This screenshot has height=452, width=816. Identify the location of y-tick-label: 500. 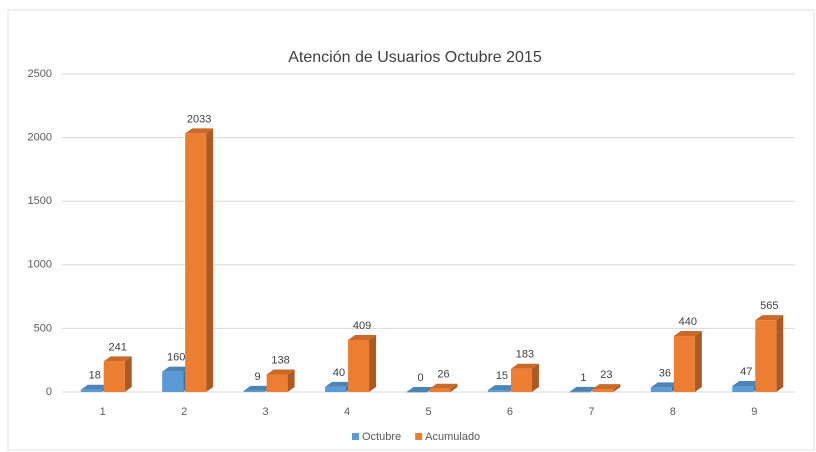
(43, 328).